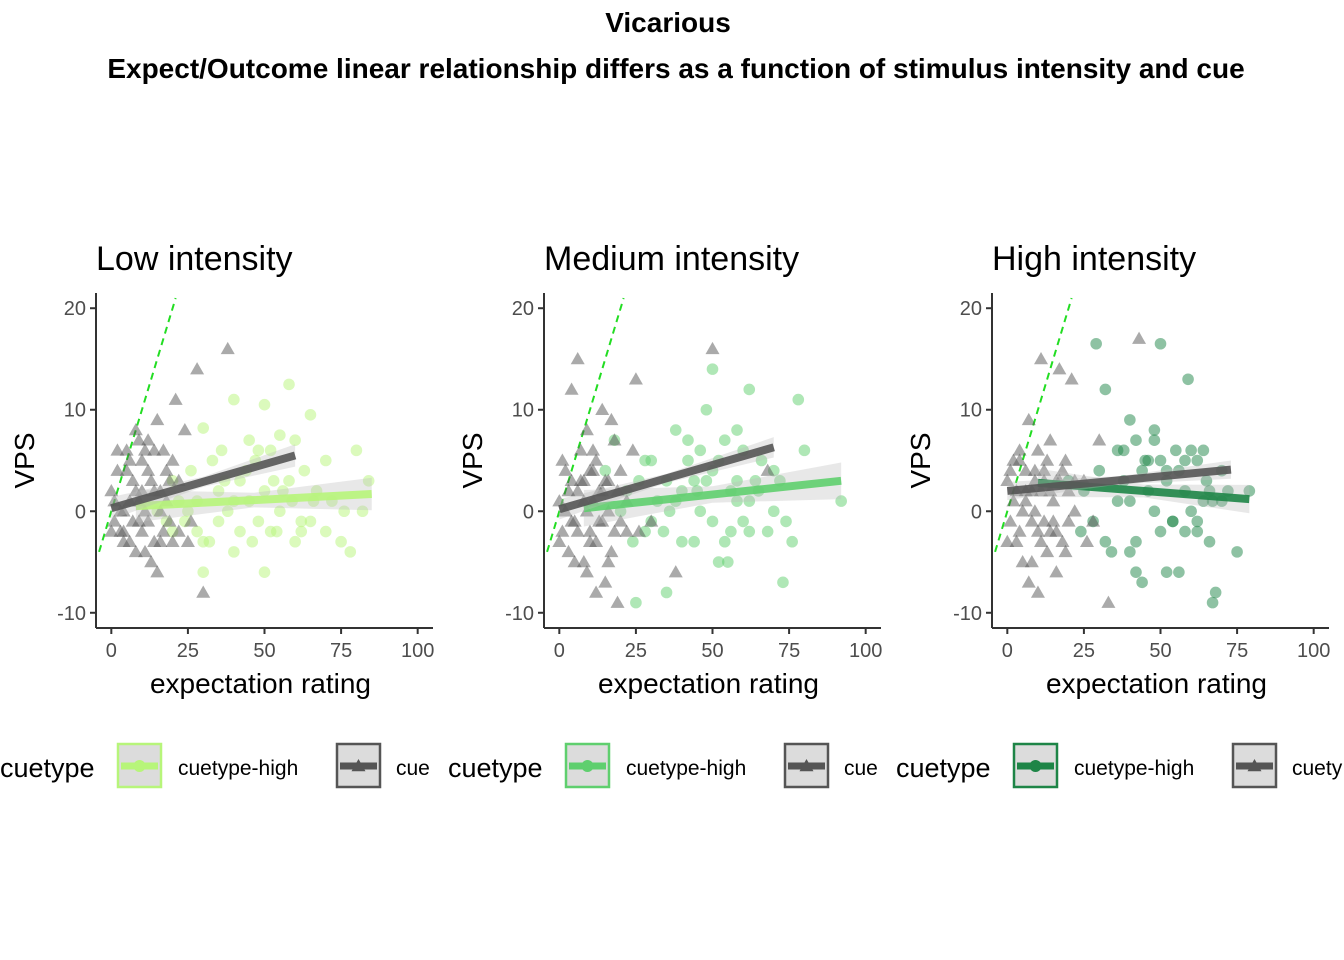 This screenshot has width=1344, height=960. What do you see at coordinates (920, 460) in the screenshot?
I see `y-axis-label: VPS` at bounding box center [920, 460].